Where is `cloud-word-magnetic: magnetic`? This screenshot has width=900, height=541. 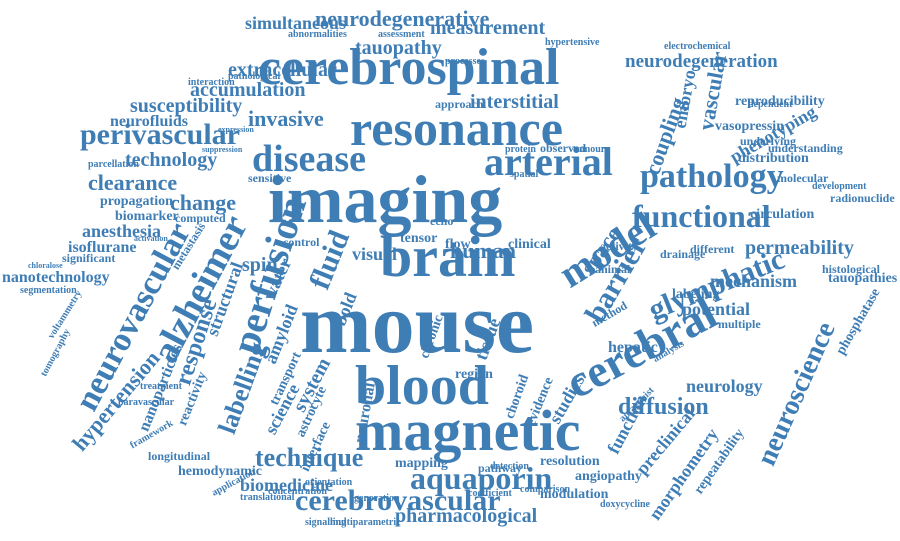 cloud-word-magnetic: magnetic is located at coordinates (468, 430).